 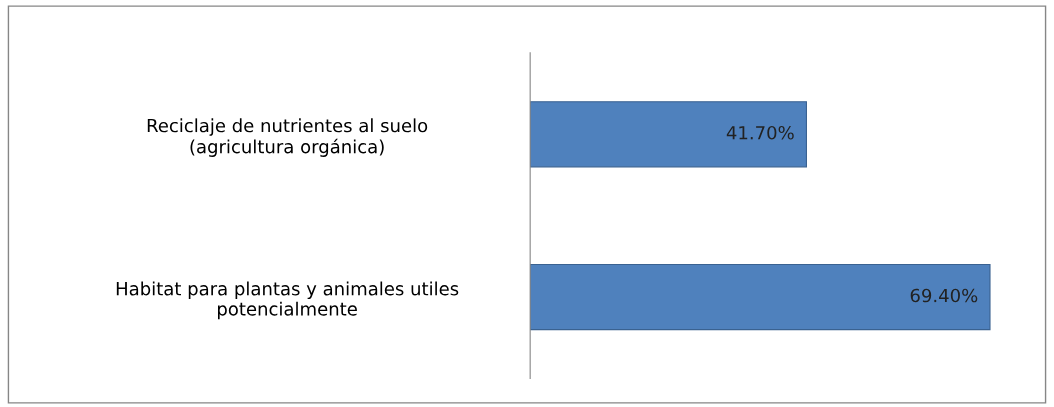 I want to click on data-label: 69.40%, so click(x=944, y=295).